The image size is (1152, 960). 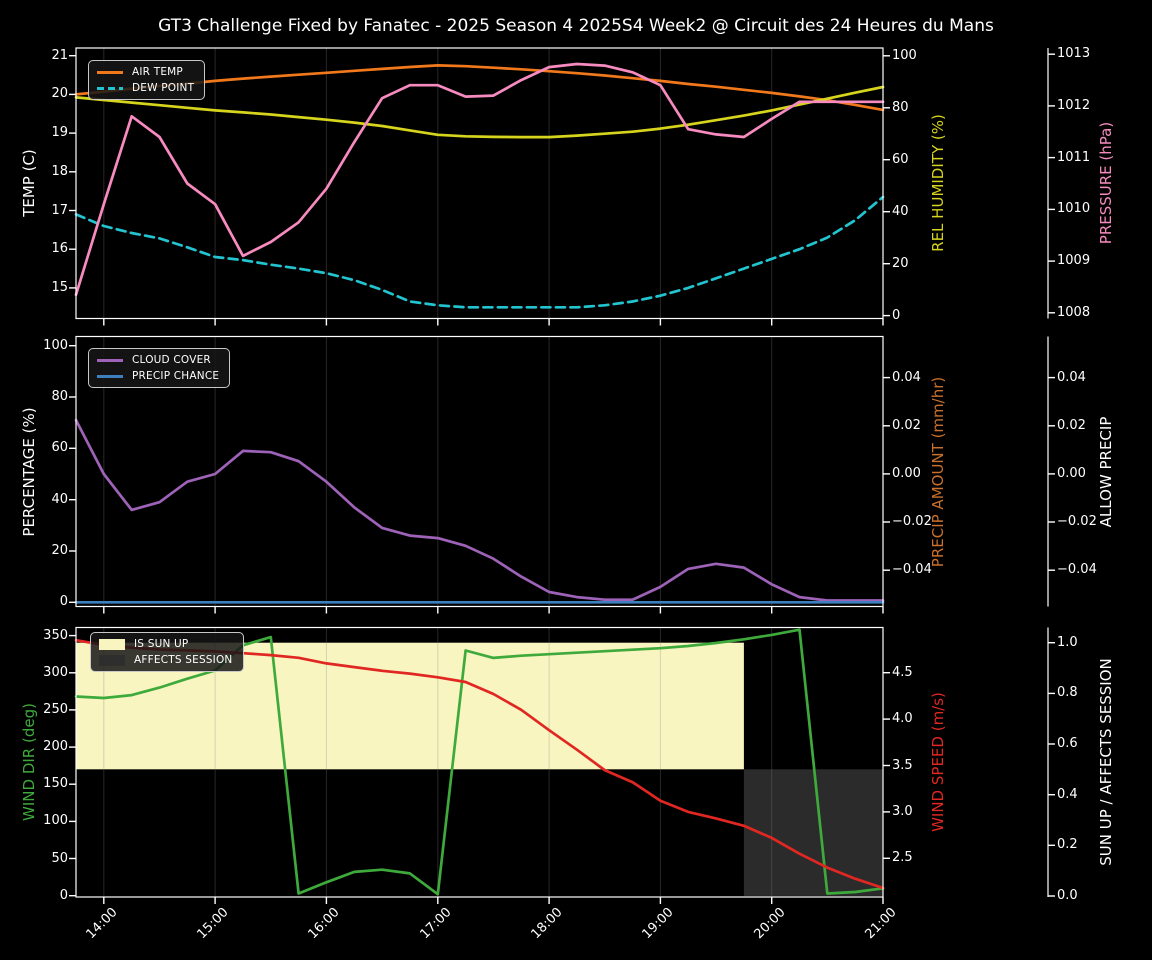 What do you see at coordinates (1106, 183) in the screenshot?
I see `pressure-hpa-axis-title: PRESSURE (hPa)` at bounding box center [1106, 183].